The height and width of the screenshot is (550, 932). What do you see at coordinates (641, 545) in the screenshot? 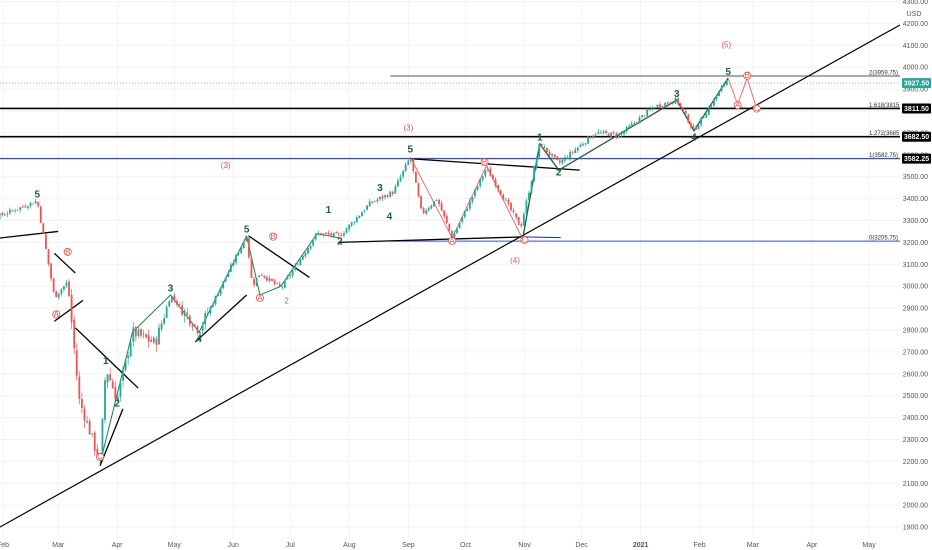
I see `x-tick-label: 2021` at bounding box center [641, 545].